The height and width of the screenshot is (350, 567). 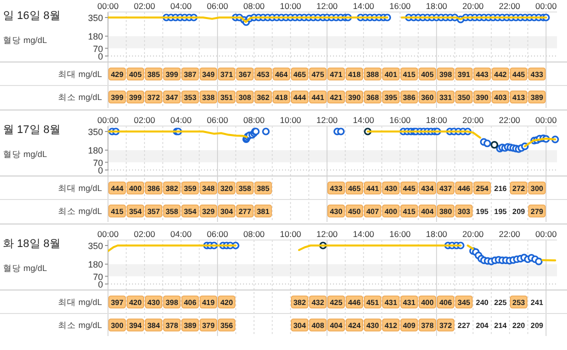 What do you see at coordinates (31, 130) in the screenshot?
I see `chart-title: 월 17일 8월` at bounding box center [31, 130].